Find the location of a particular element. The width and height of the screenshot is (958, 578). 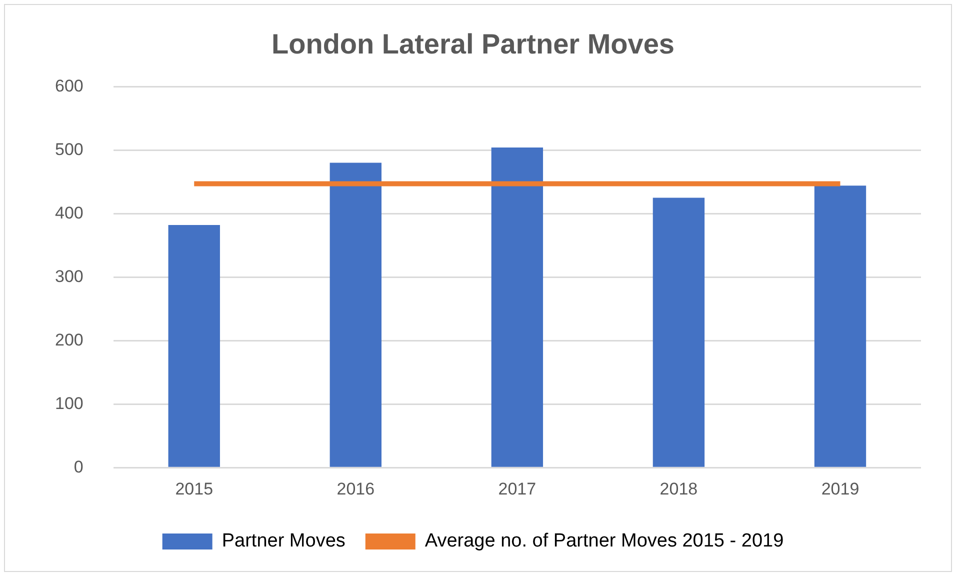

chart-title: London Lateral Partner Moves is located at coordinates (473, 44).